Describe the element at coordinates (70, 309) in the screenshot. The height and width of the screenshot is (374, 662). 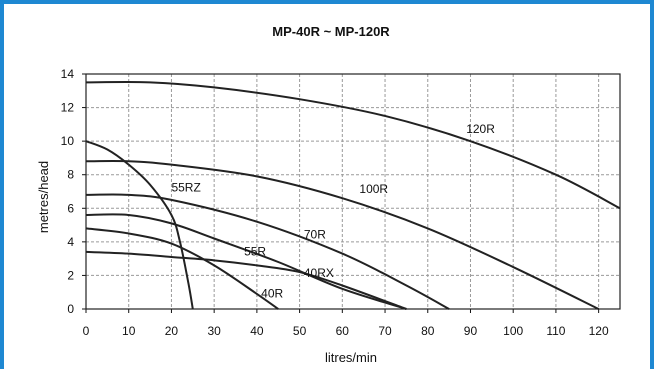
I see `y-tick-label: 0` at that location.